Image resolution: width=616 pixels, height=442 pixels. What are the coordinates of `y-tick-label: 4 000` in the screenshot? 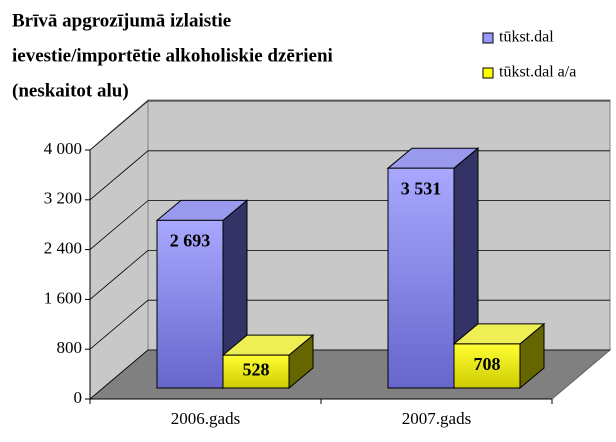 It's located at (63, 148).